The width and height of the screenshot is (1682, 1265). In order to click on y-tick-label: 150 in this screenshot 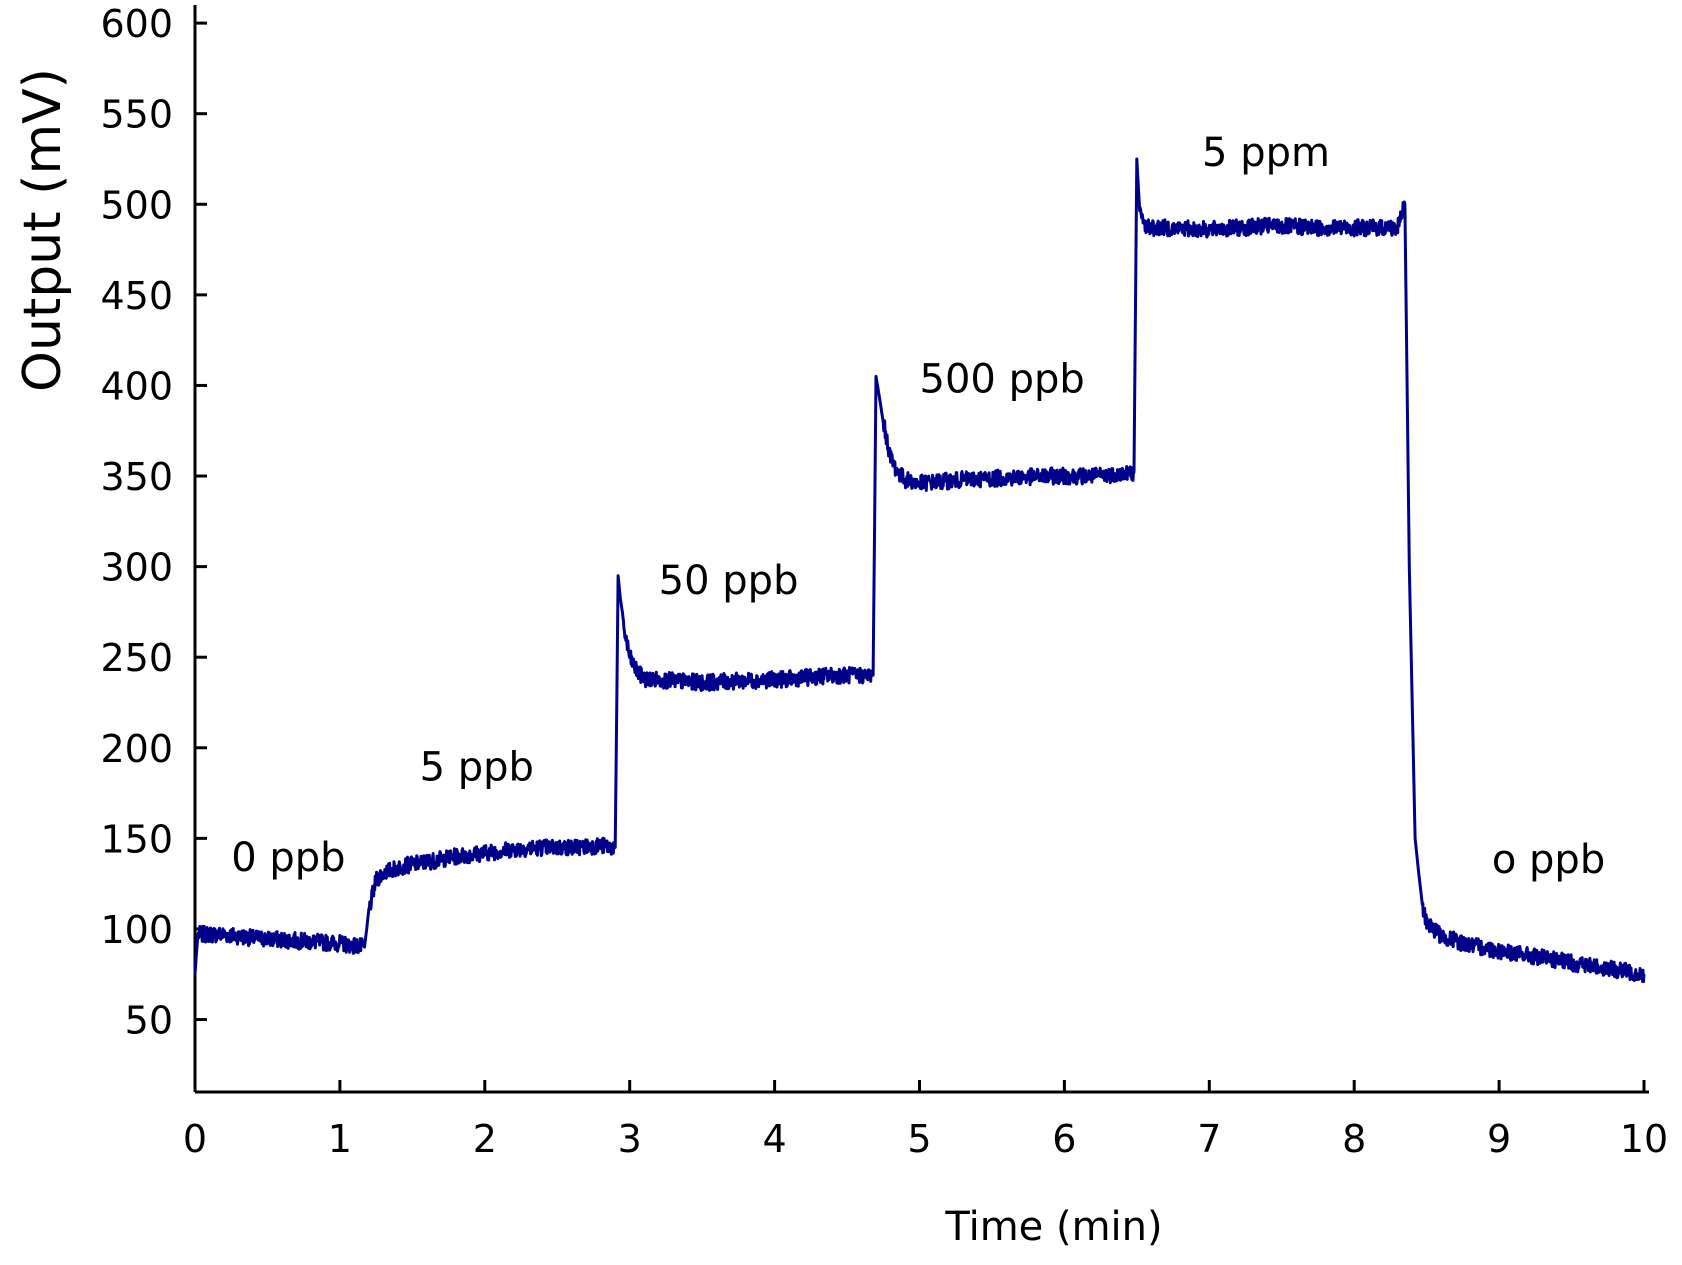, I will do `click(136, 839)`.